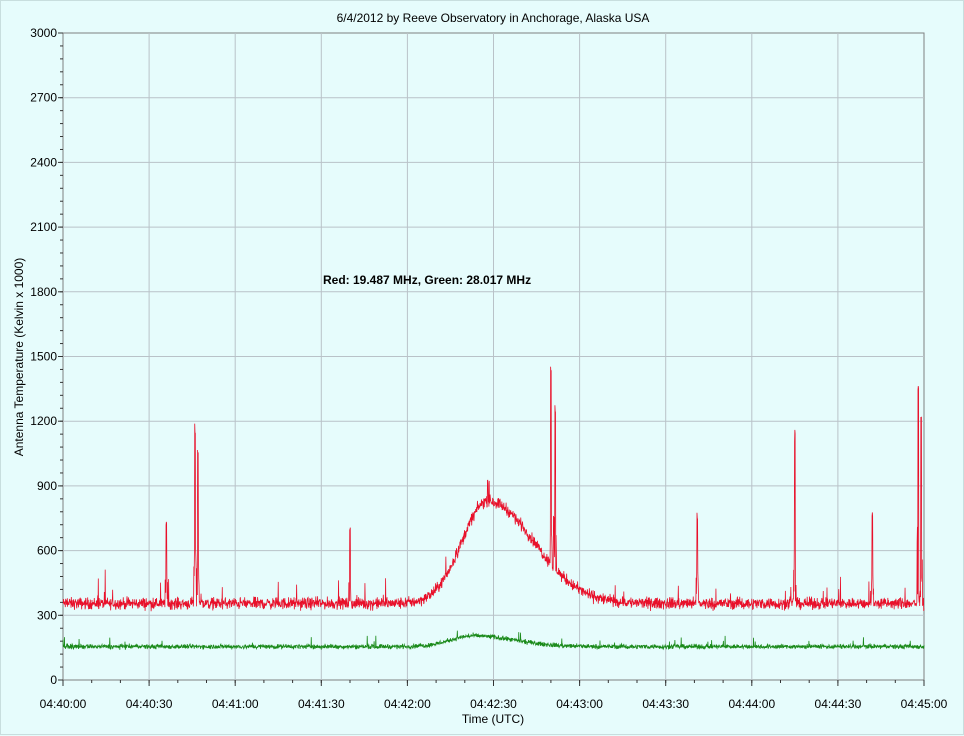  I want to click on x-tick-label: 04:45:00, so click(924, 704).